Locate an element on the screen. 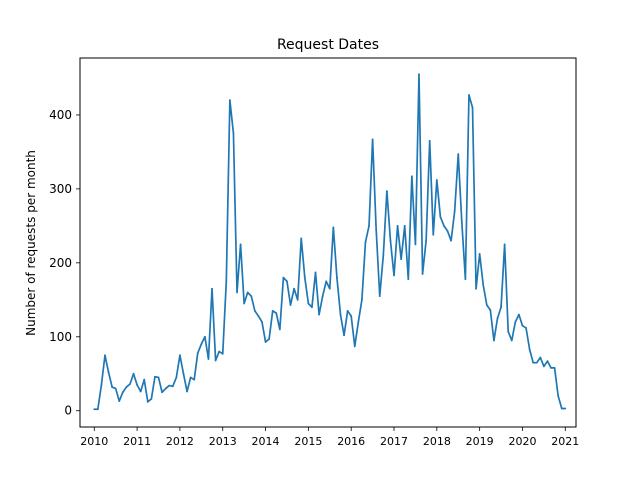 This screenshot has height=480, width=640. x-tick-label: 2014 is located at coordinates (266, 441).